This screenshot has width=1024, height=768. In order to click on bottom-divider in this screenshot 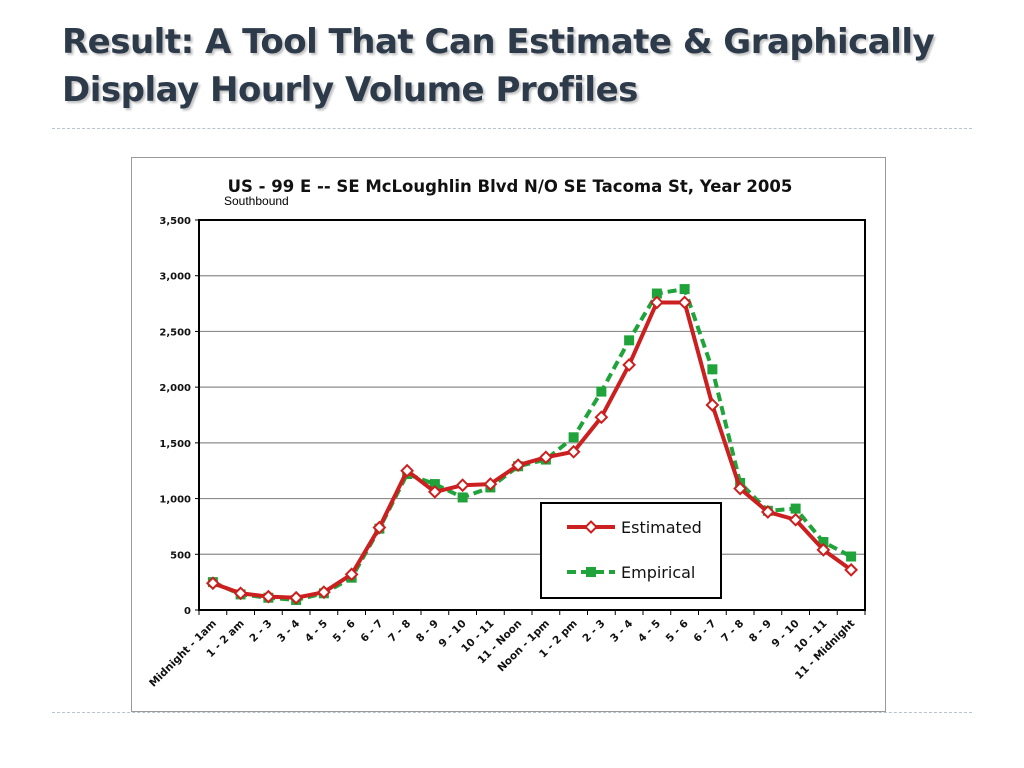, I will do `click(512, 712)`.